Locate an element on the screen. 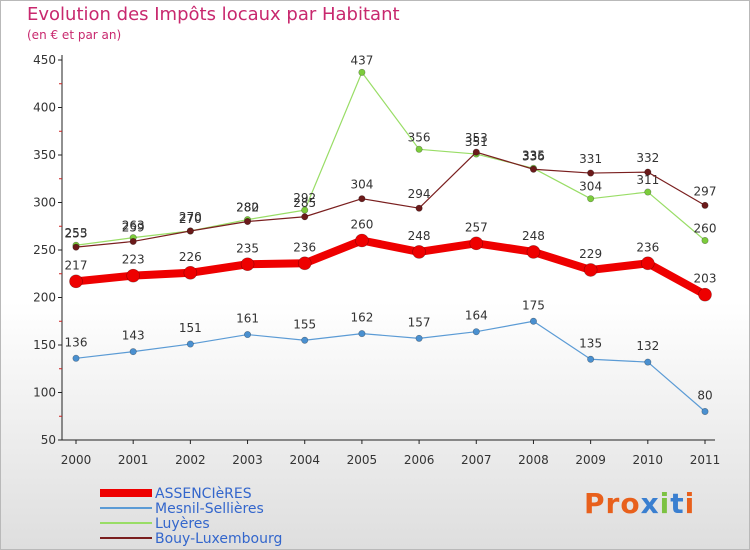  data-label: 356 is located at coordinates (419, 137).